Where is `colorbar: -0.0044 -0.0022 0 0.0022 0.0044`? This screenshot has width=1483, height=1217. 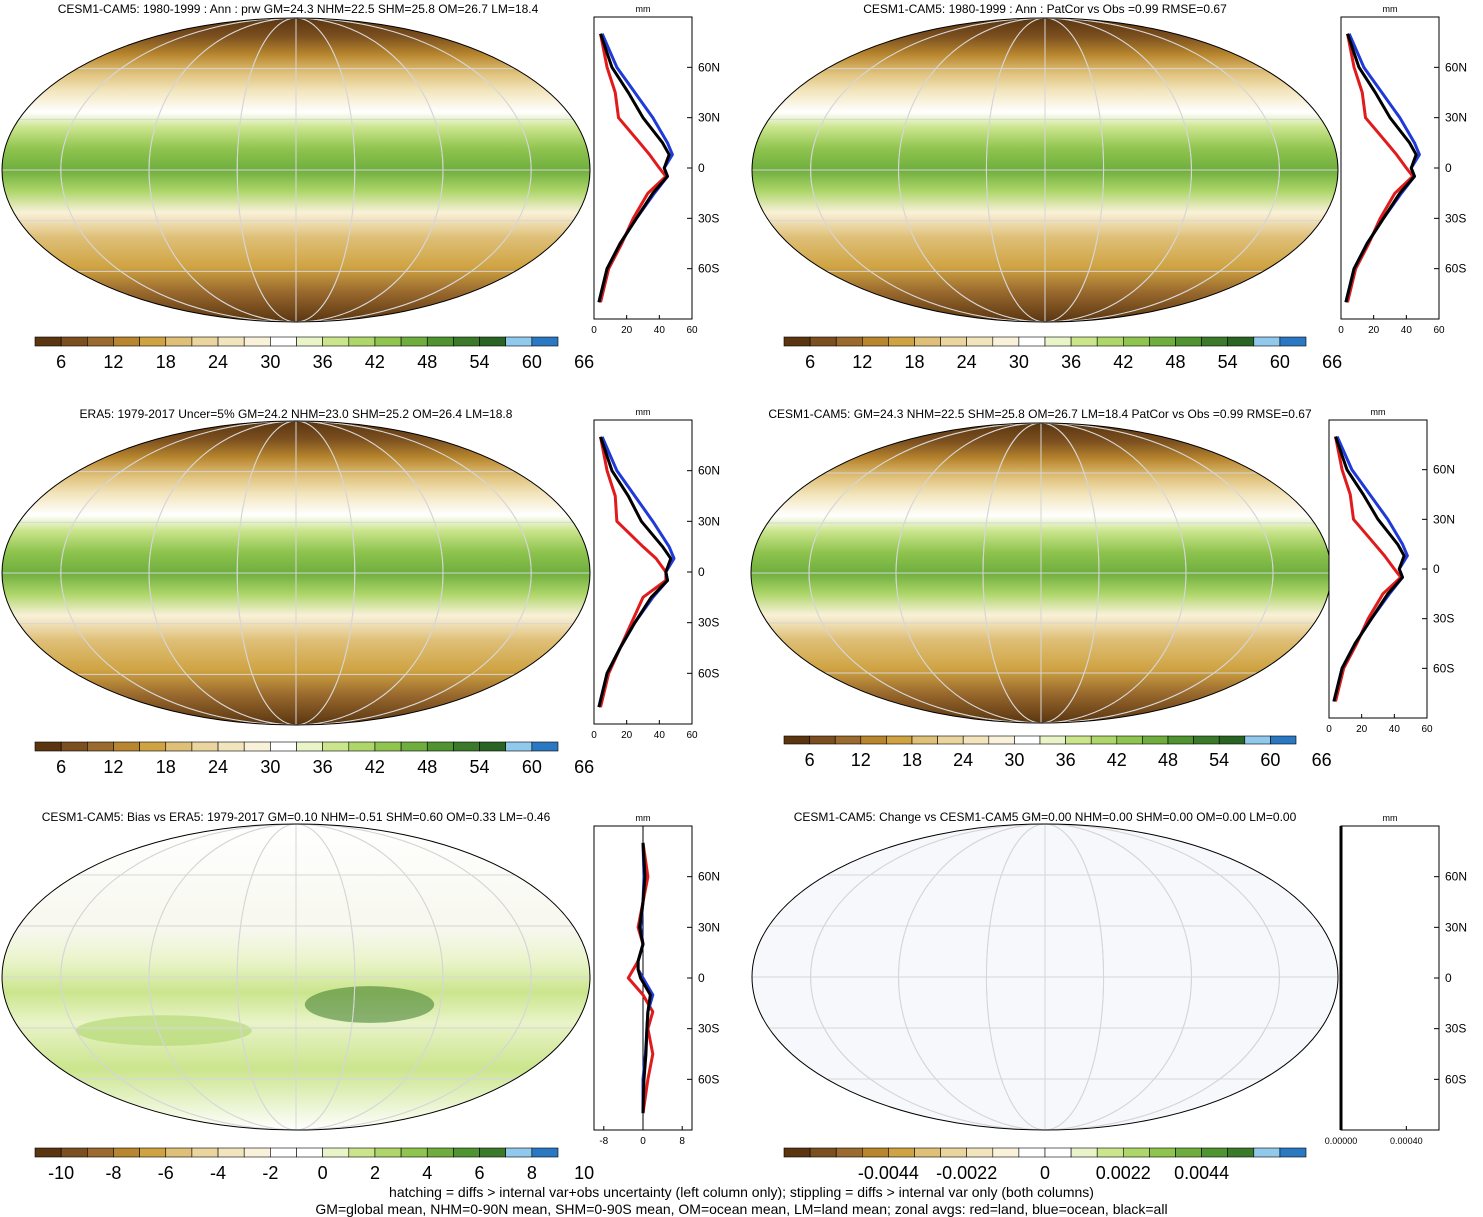 colorbar: -0.0044 -0.0022 0 0.0022 0.0044 is located at coordinates (1045, 1165).